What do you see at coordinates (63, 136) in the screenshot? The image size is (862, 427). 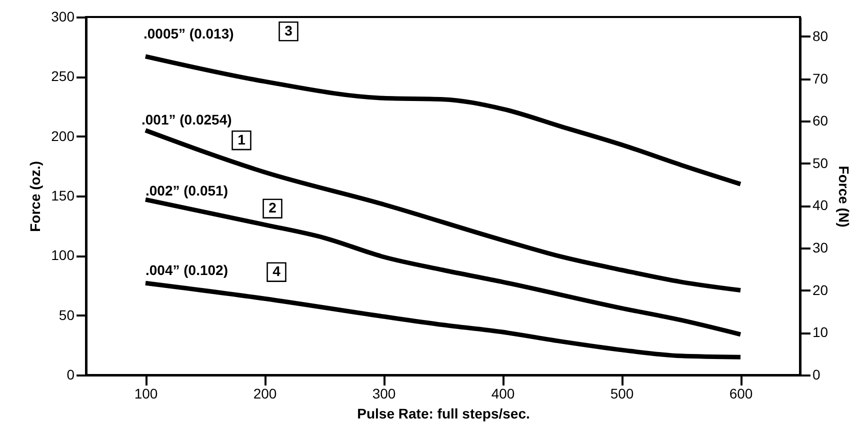 I see `y-tick-label: 200` at bounding box center [63, 136].